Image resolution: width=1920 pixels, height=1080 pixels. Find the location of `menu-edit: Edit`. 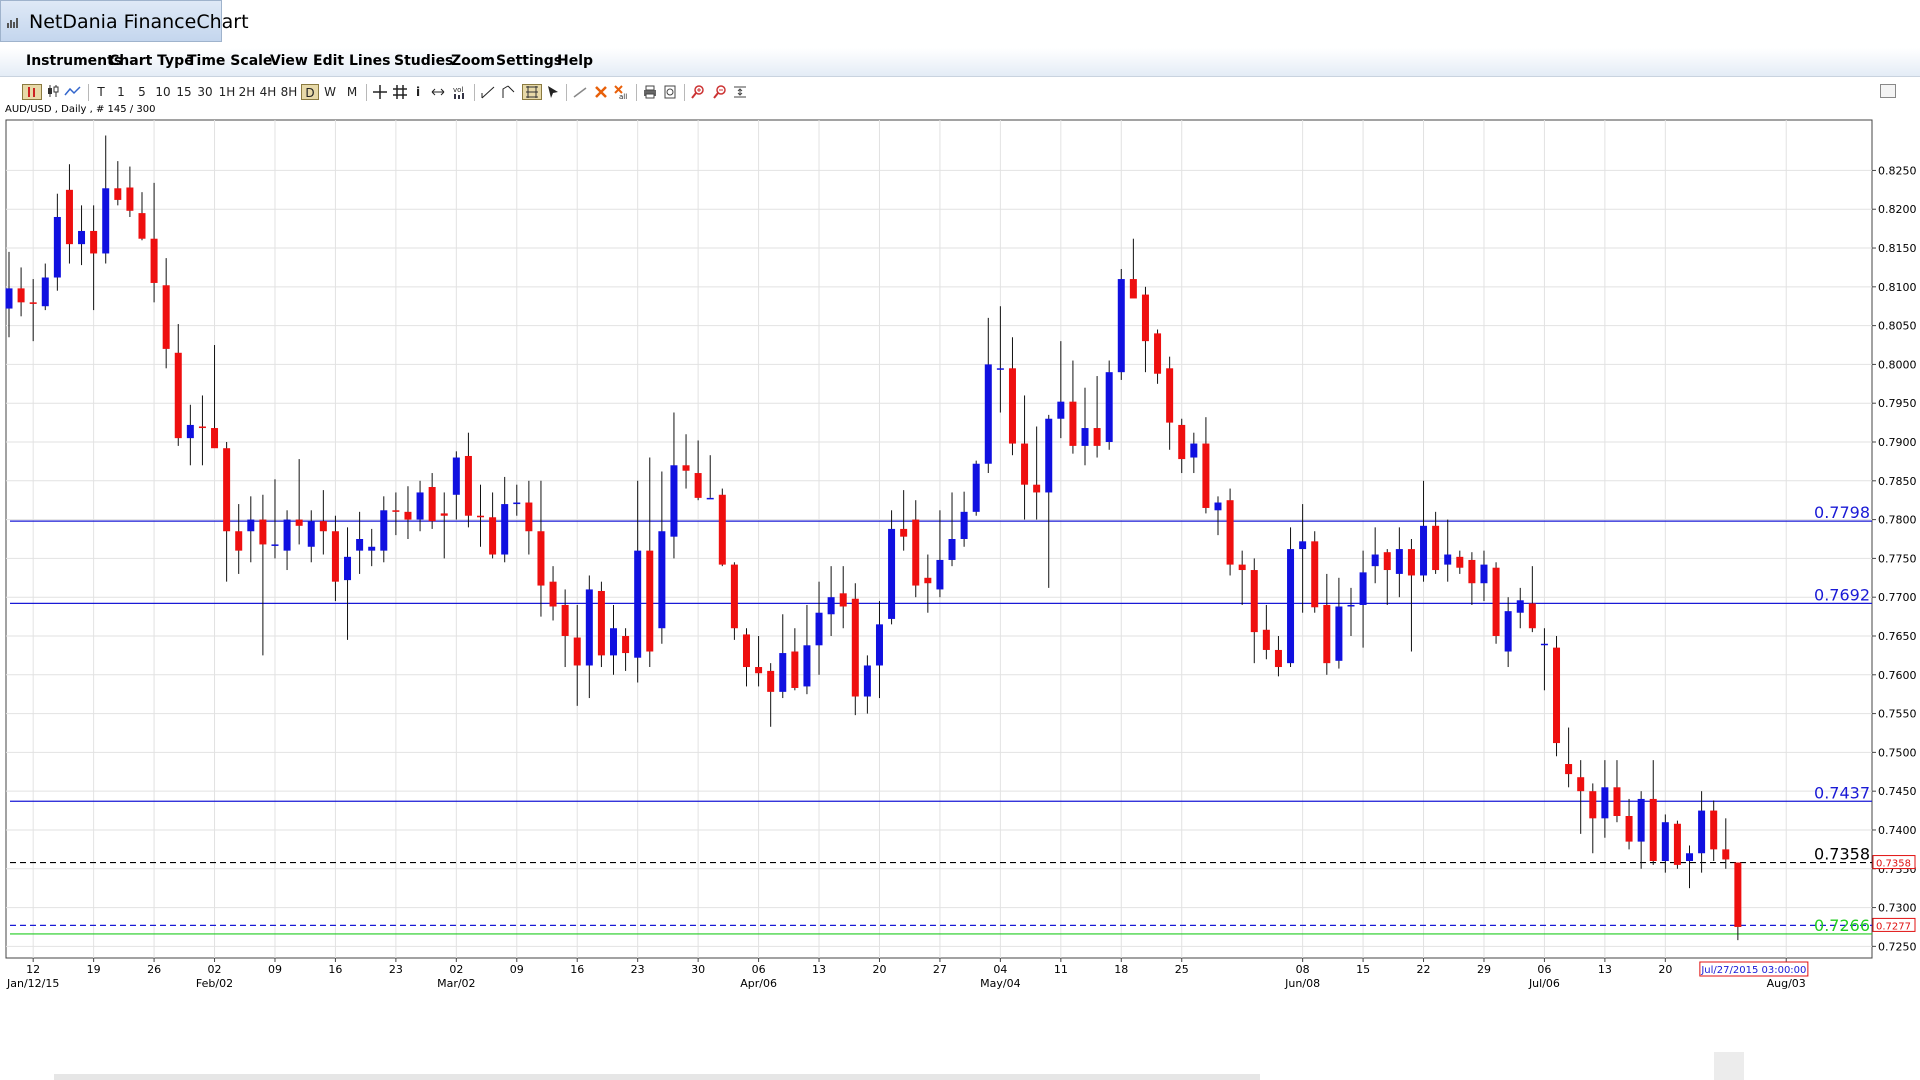

menu-edit: Edit is located at coordinates (329, 61).